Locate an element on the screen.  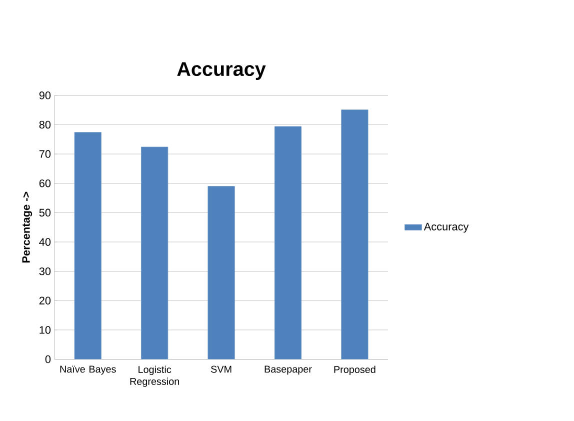
x-tick-label: Naïve Bayes is located at coordinates (88, 370).